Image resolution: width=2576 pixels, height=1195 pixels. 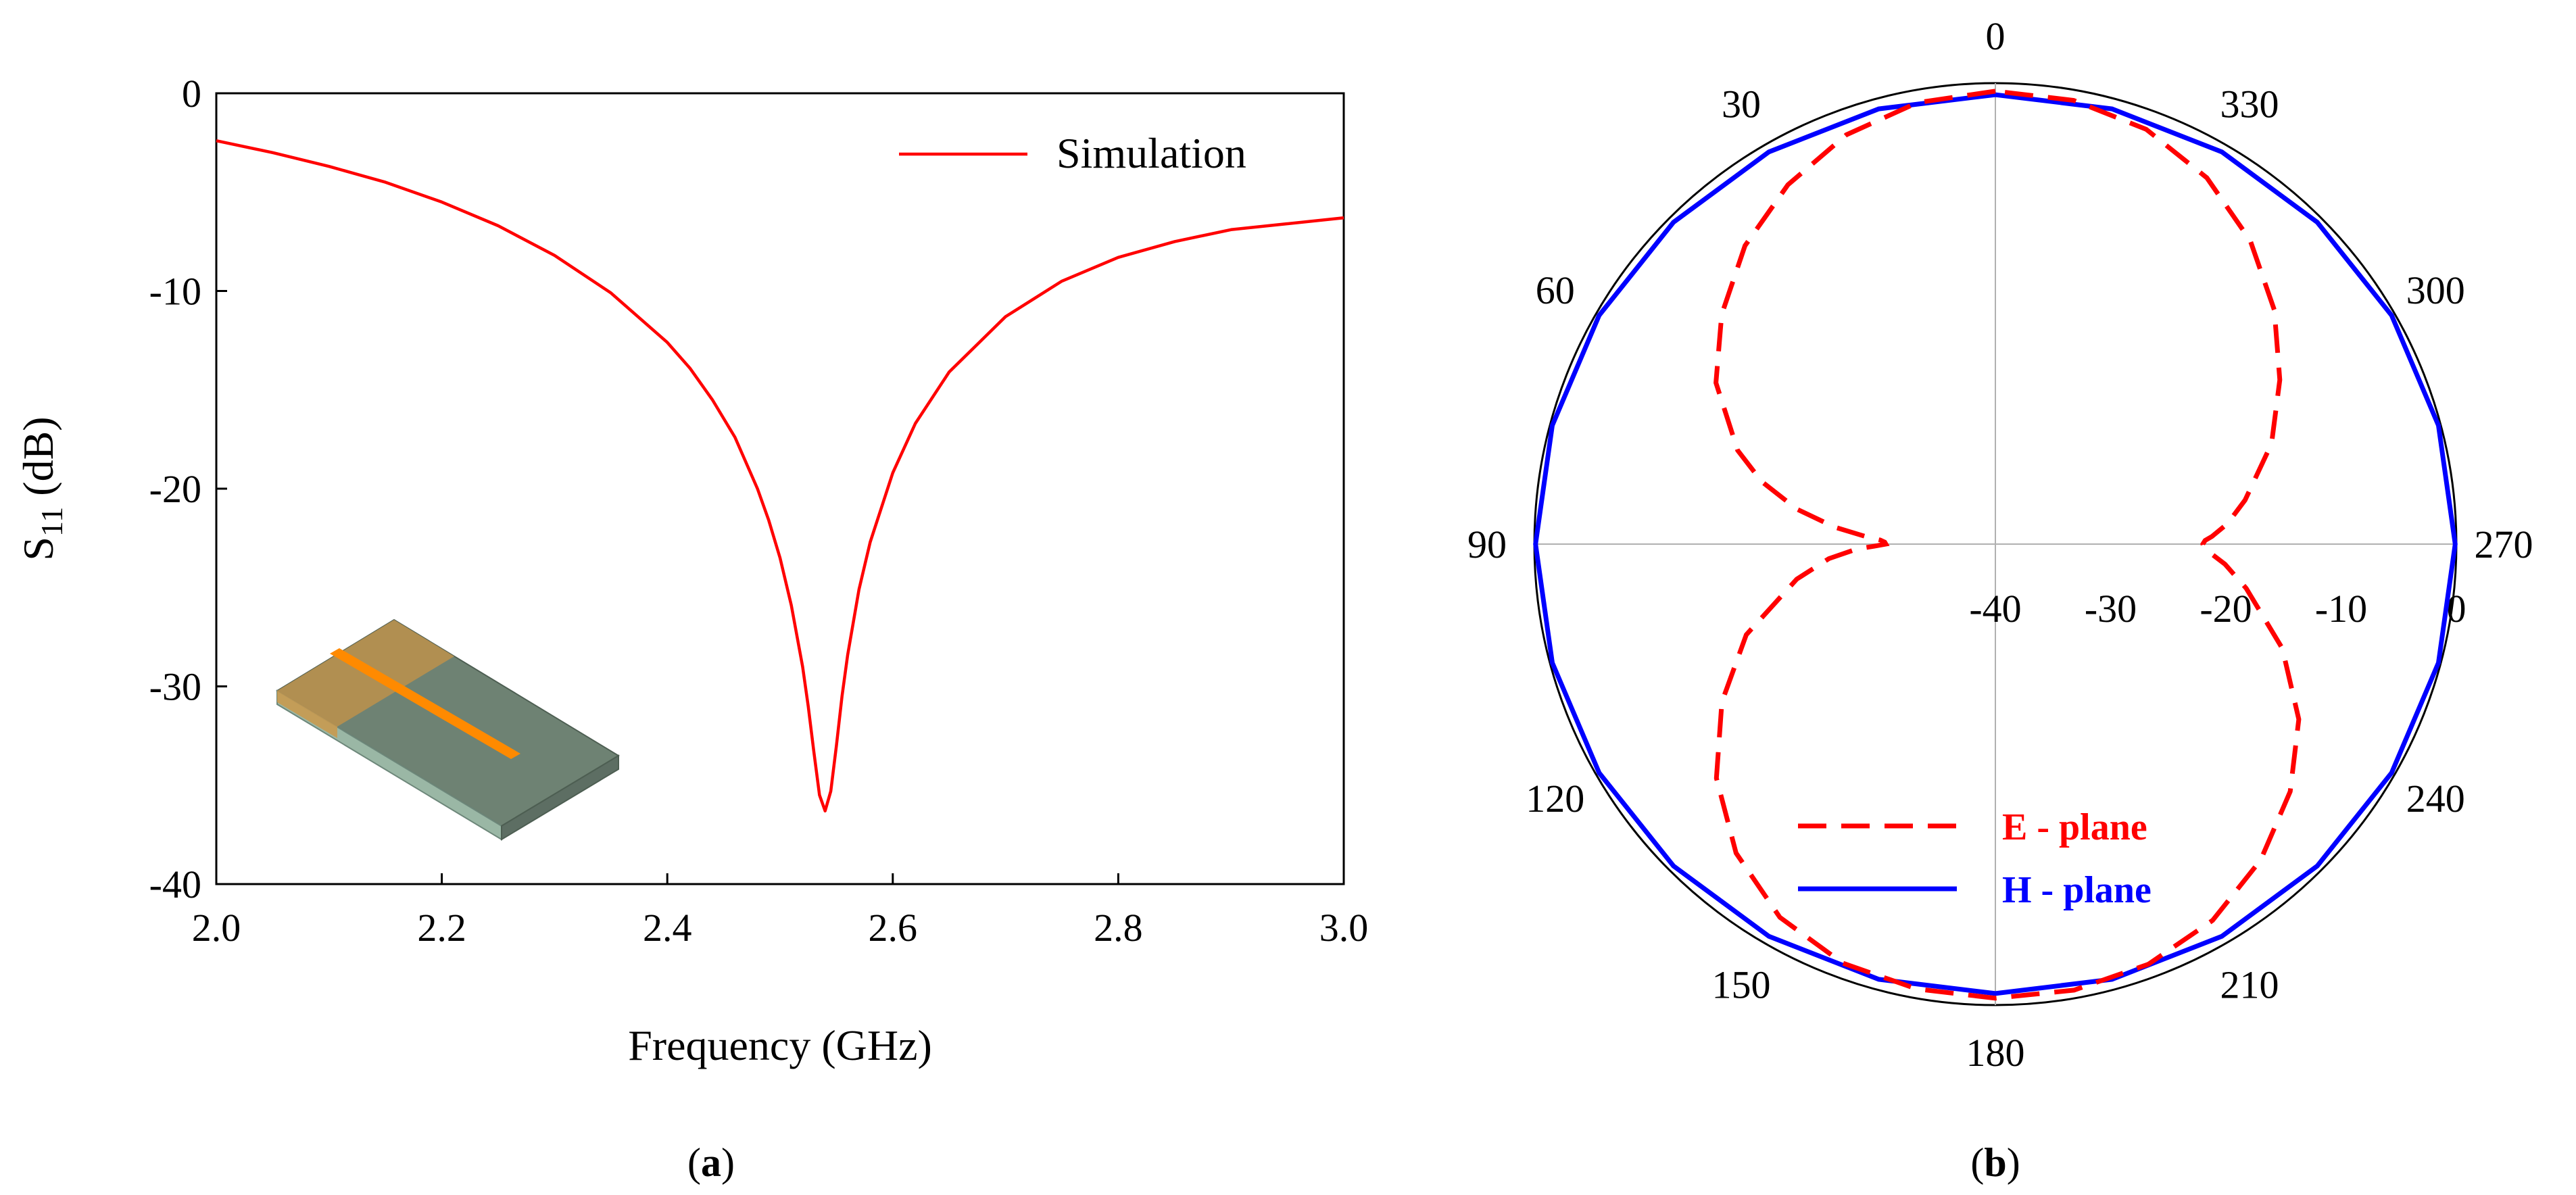 What do you see at coordinates (2014, 1162) in the screenshot?
I see `caption-b-close: )` at bounding box center [2014, 1162].